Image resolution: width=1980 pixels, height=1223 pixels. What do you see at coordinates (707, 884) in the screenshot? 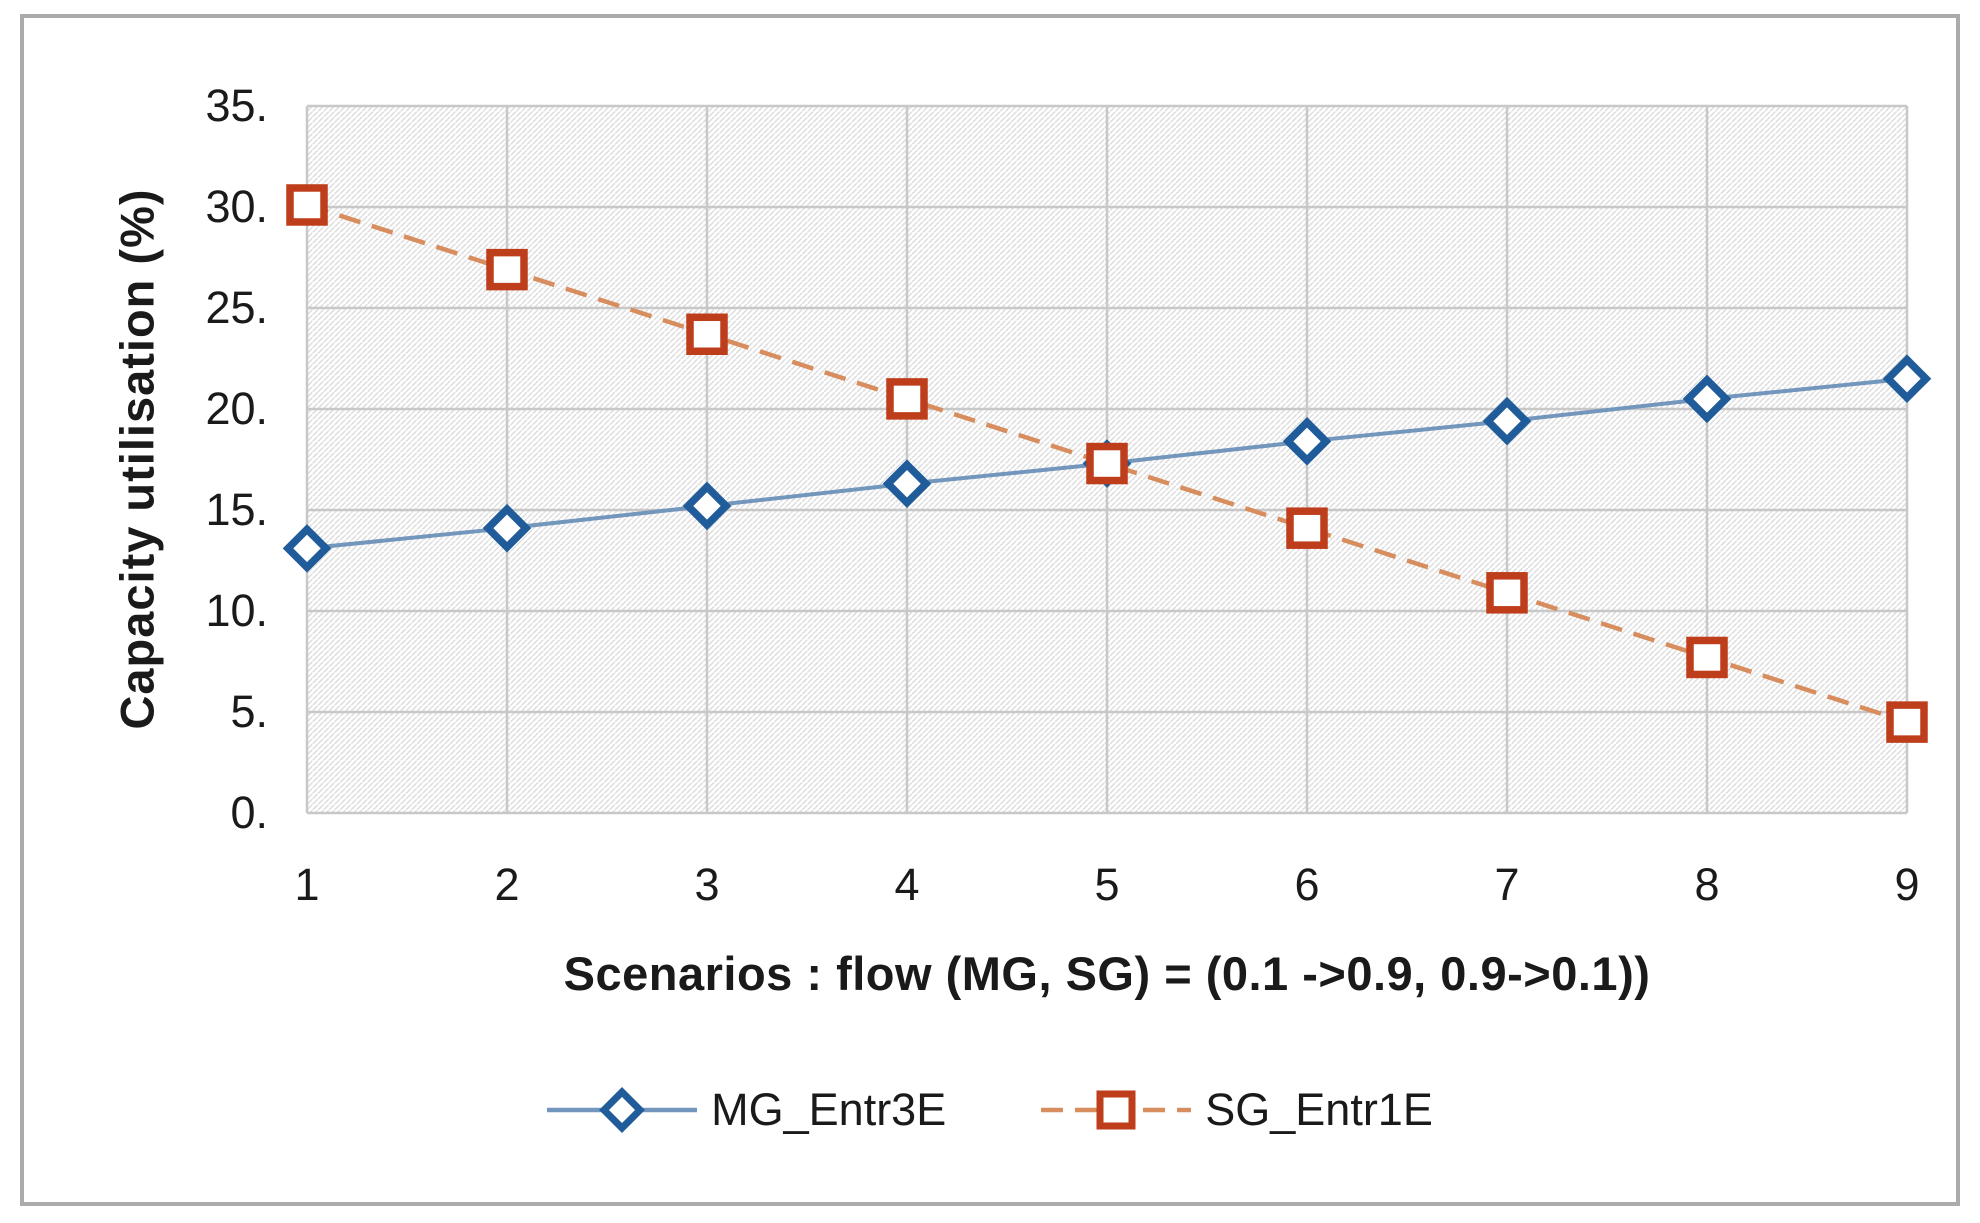
I see `x-tick-label: 3` at bounding box center [707, 884].